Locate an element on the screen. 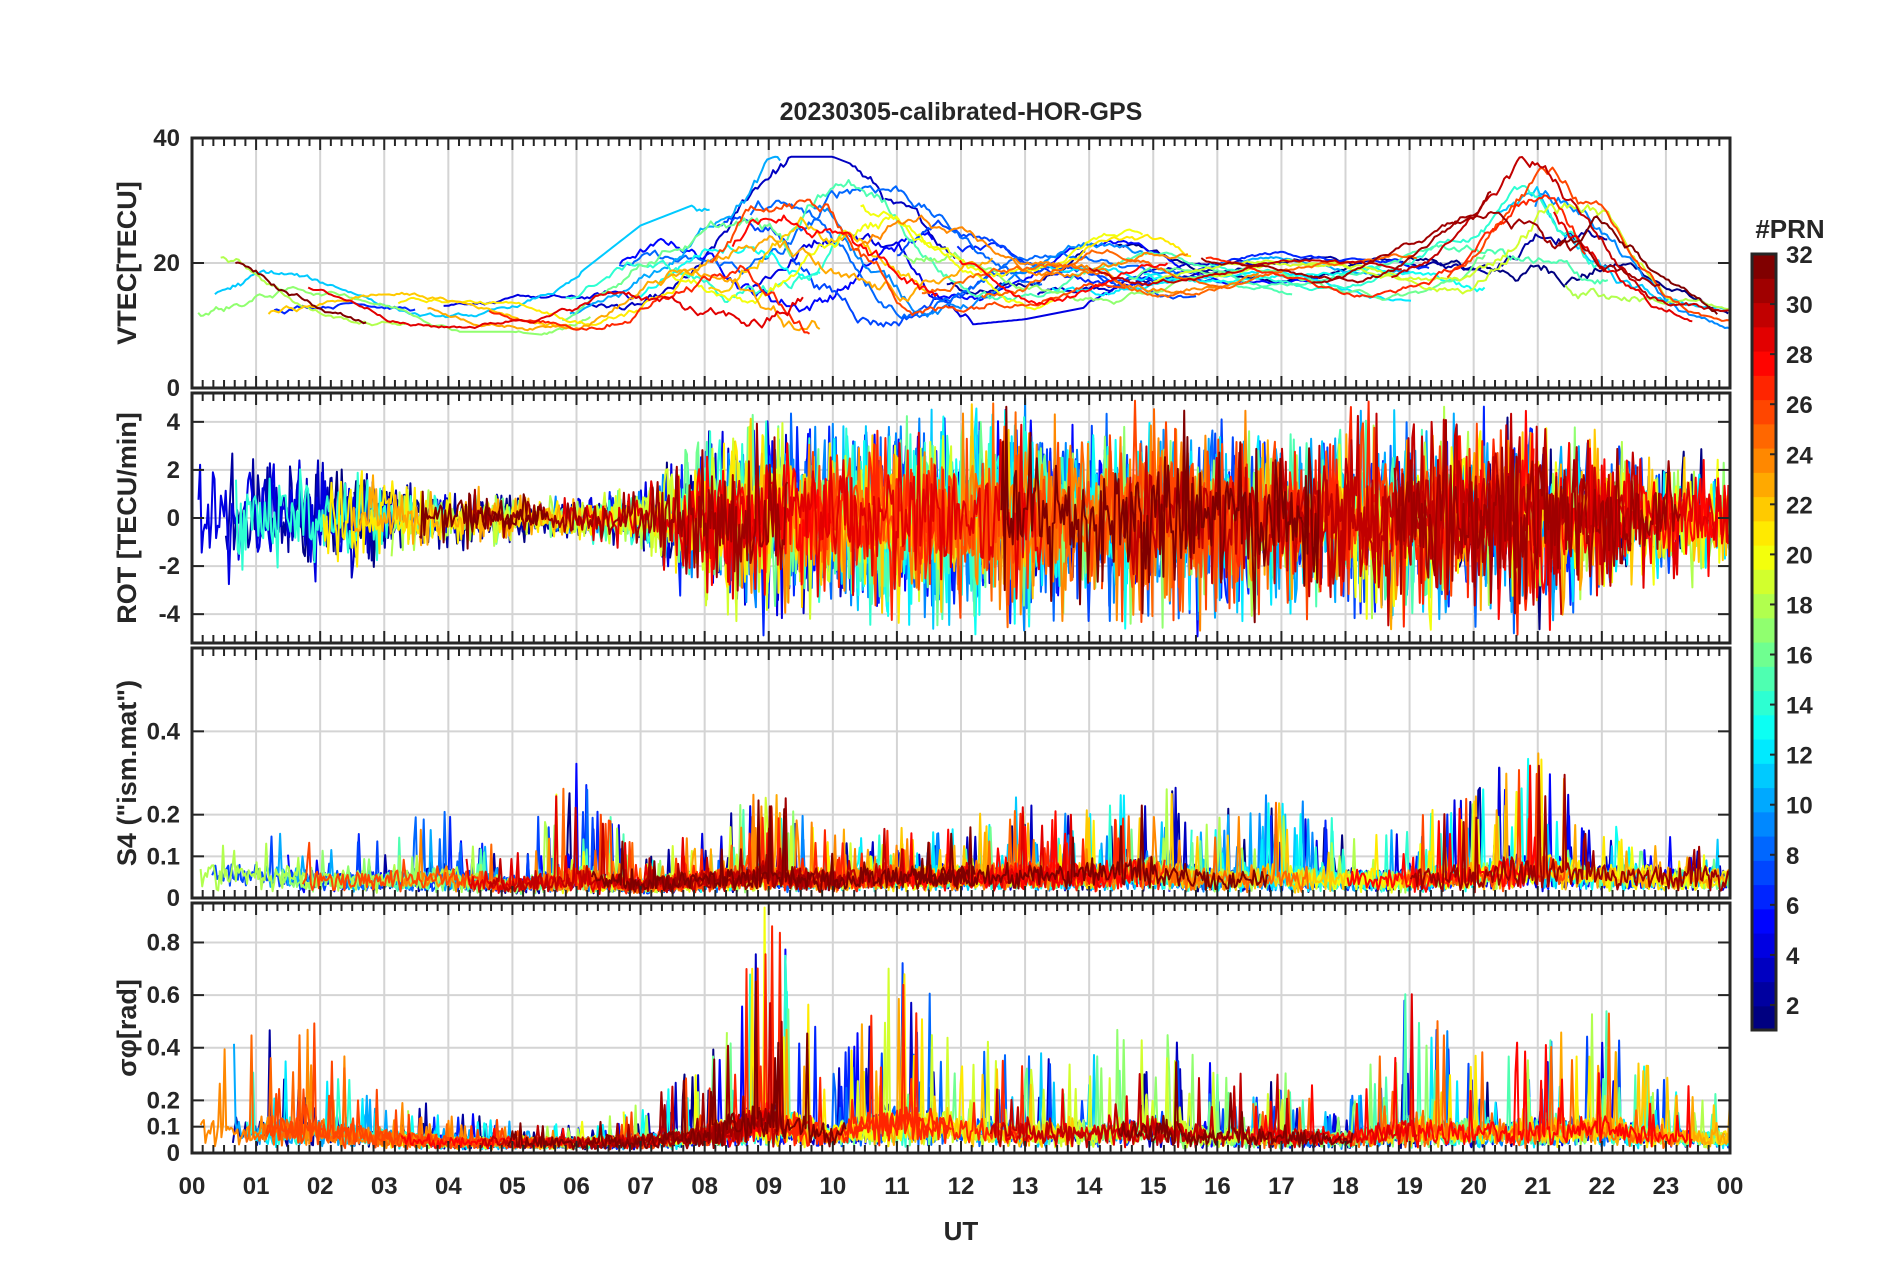  y-tick-label: 40 is located at coordinates (166, 138).